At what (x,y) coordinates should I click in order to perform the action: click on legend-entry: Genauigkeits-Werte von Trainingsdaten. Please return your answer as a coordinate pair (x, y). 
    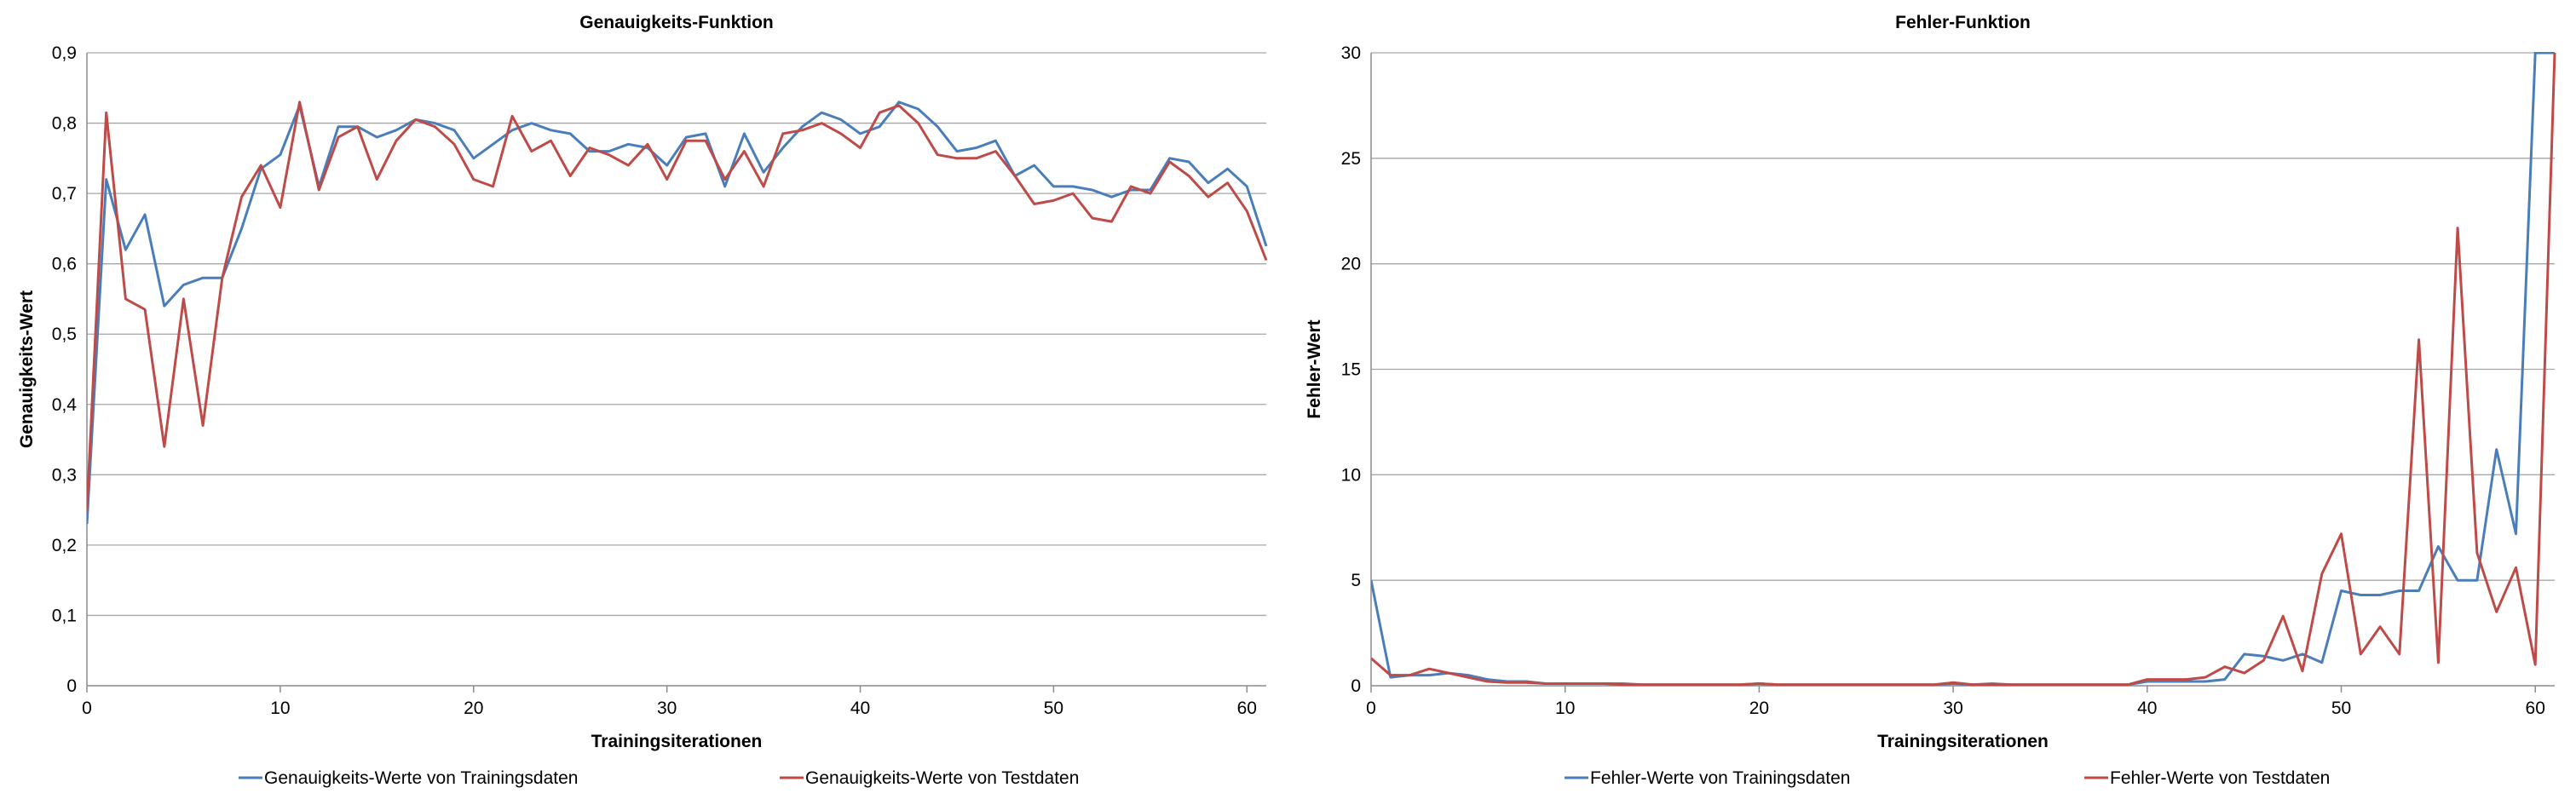
    Looking at the image, I should click on (421, 778).